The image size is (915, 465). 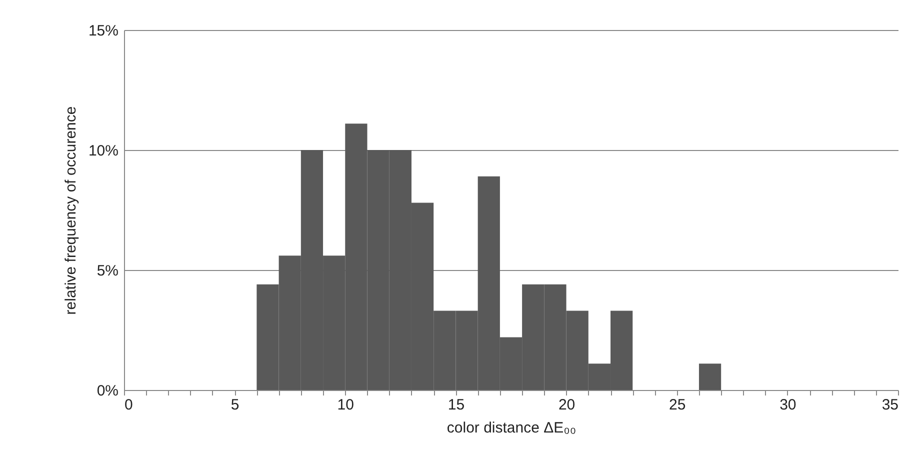 What do you see at coordinates (788, 405) in the screenshot?
I see `x-tick-label: 30` at bounding box center [788, 405].